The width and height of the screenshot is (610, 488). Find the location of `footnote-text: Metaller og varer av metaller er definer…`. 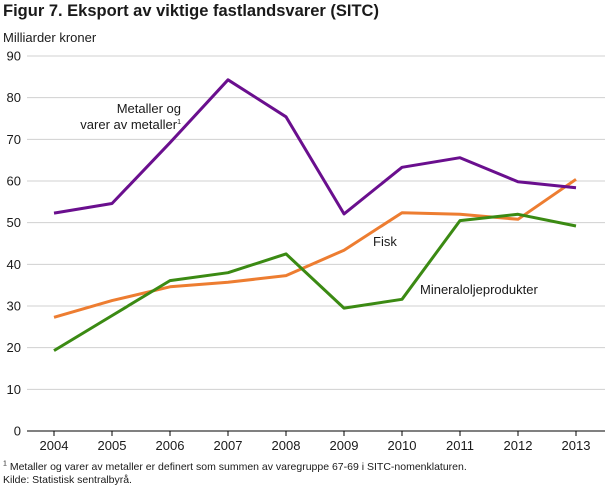

footnote-text: Metaller og varer av metaller er definer… is located at coordinates (238, 467).